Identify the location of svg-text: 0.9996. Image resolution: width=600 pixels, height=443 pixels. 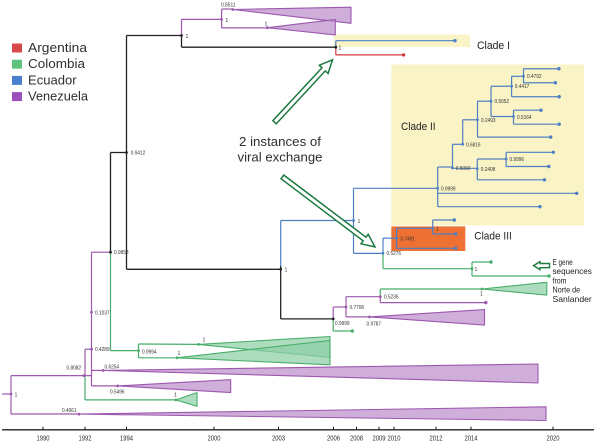
(517, 160).